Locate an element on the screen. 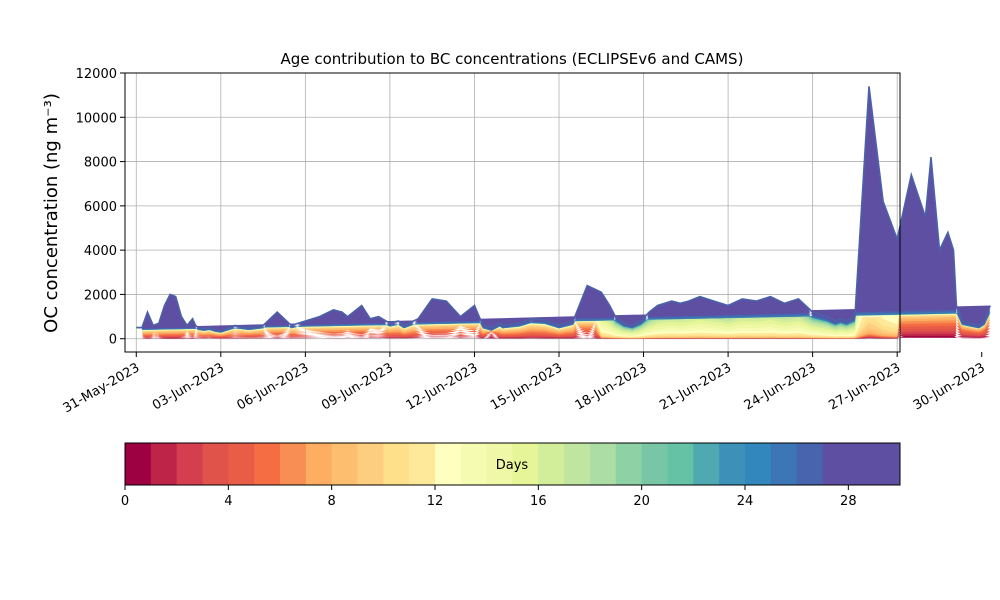 Image resolution: width=1000 pixels, height=600 pixels. y-axis: 0 2000 4000 6000 8000 10000 12000 is located at coordinates (100, 207).